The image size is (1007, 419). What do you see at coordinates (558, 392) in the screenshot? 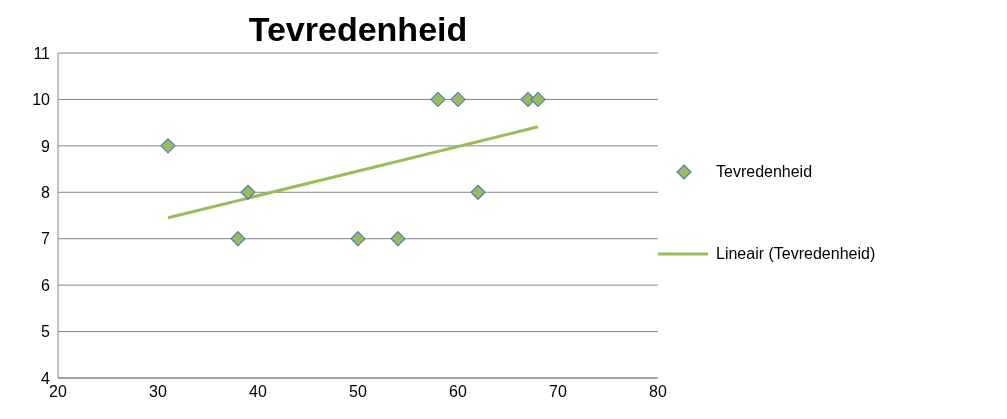
I see `x-tick-label: 70` at bounding box center [558, 392].